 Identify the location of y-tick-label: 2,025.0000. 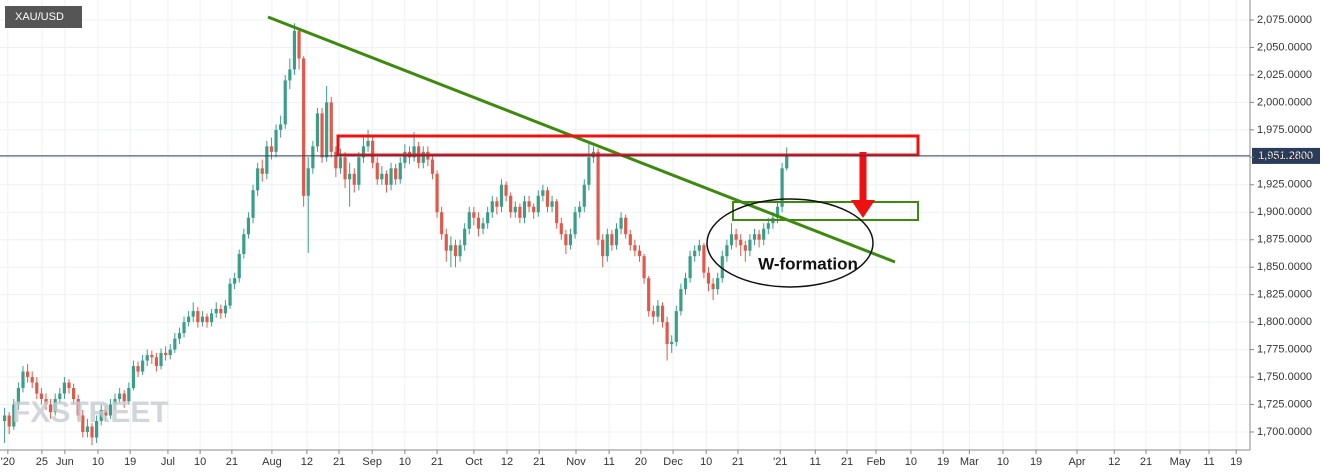
(1284, 75).